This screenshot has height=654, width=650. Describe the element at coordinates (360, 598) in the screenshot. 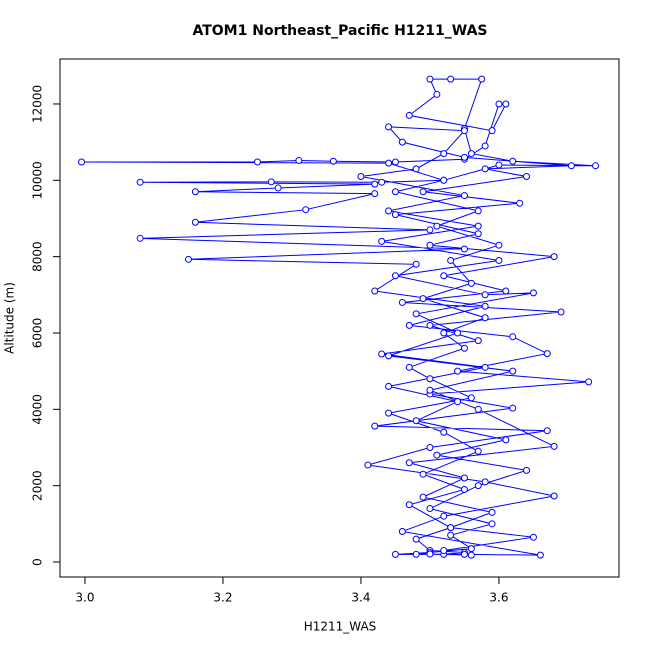

I see `x-tick-label: 3.4` at that location.